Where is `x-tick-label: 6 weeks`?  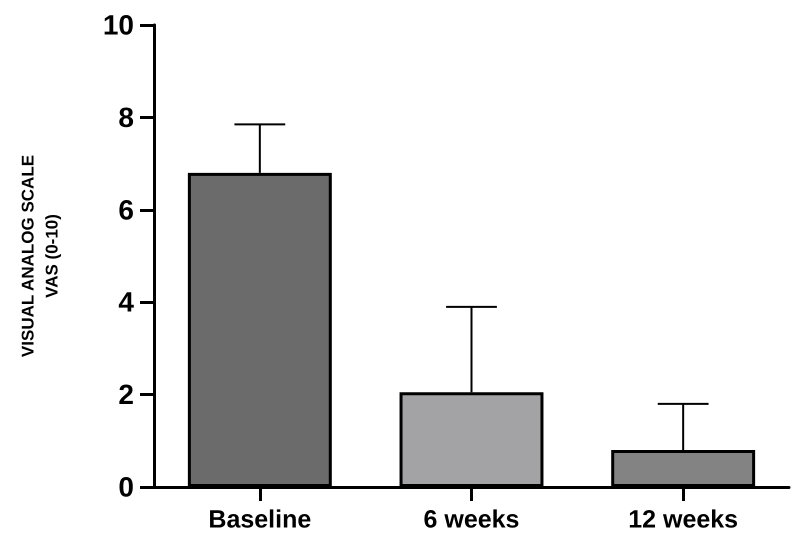 x-tick-label: 6 weeks is located at coordinates (472, 520).